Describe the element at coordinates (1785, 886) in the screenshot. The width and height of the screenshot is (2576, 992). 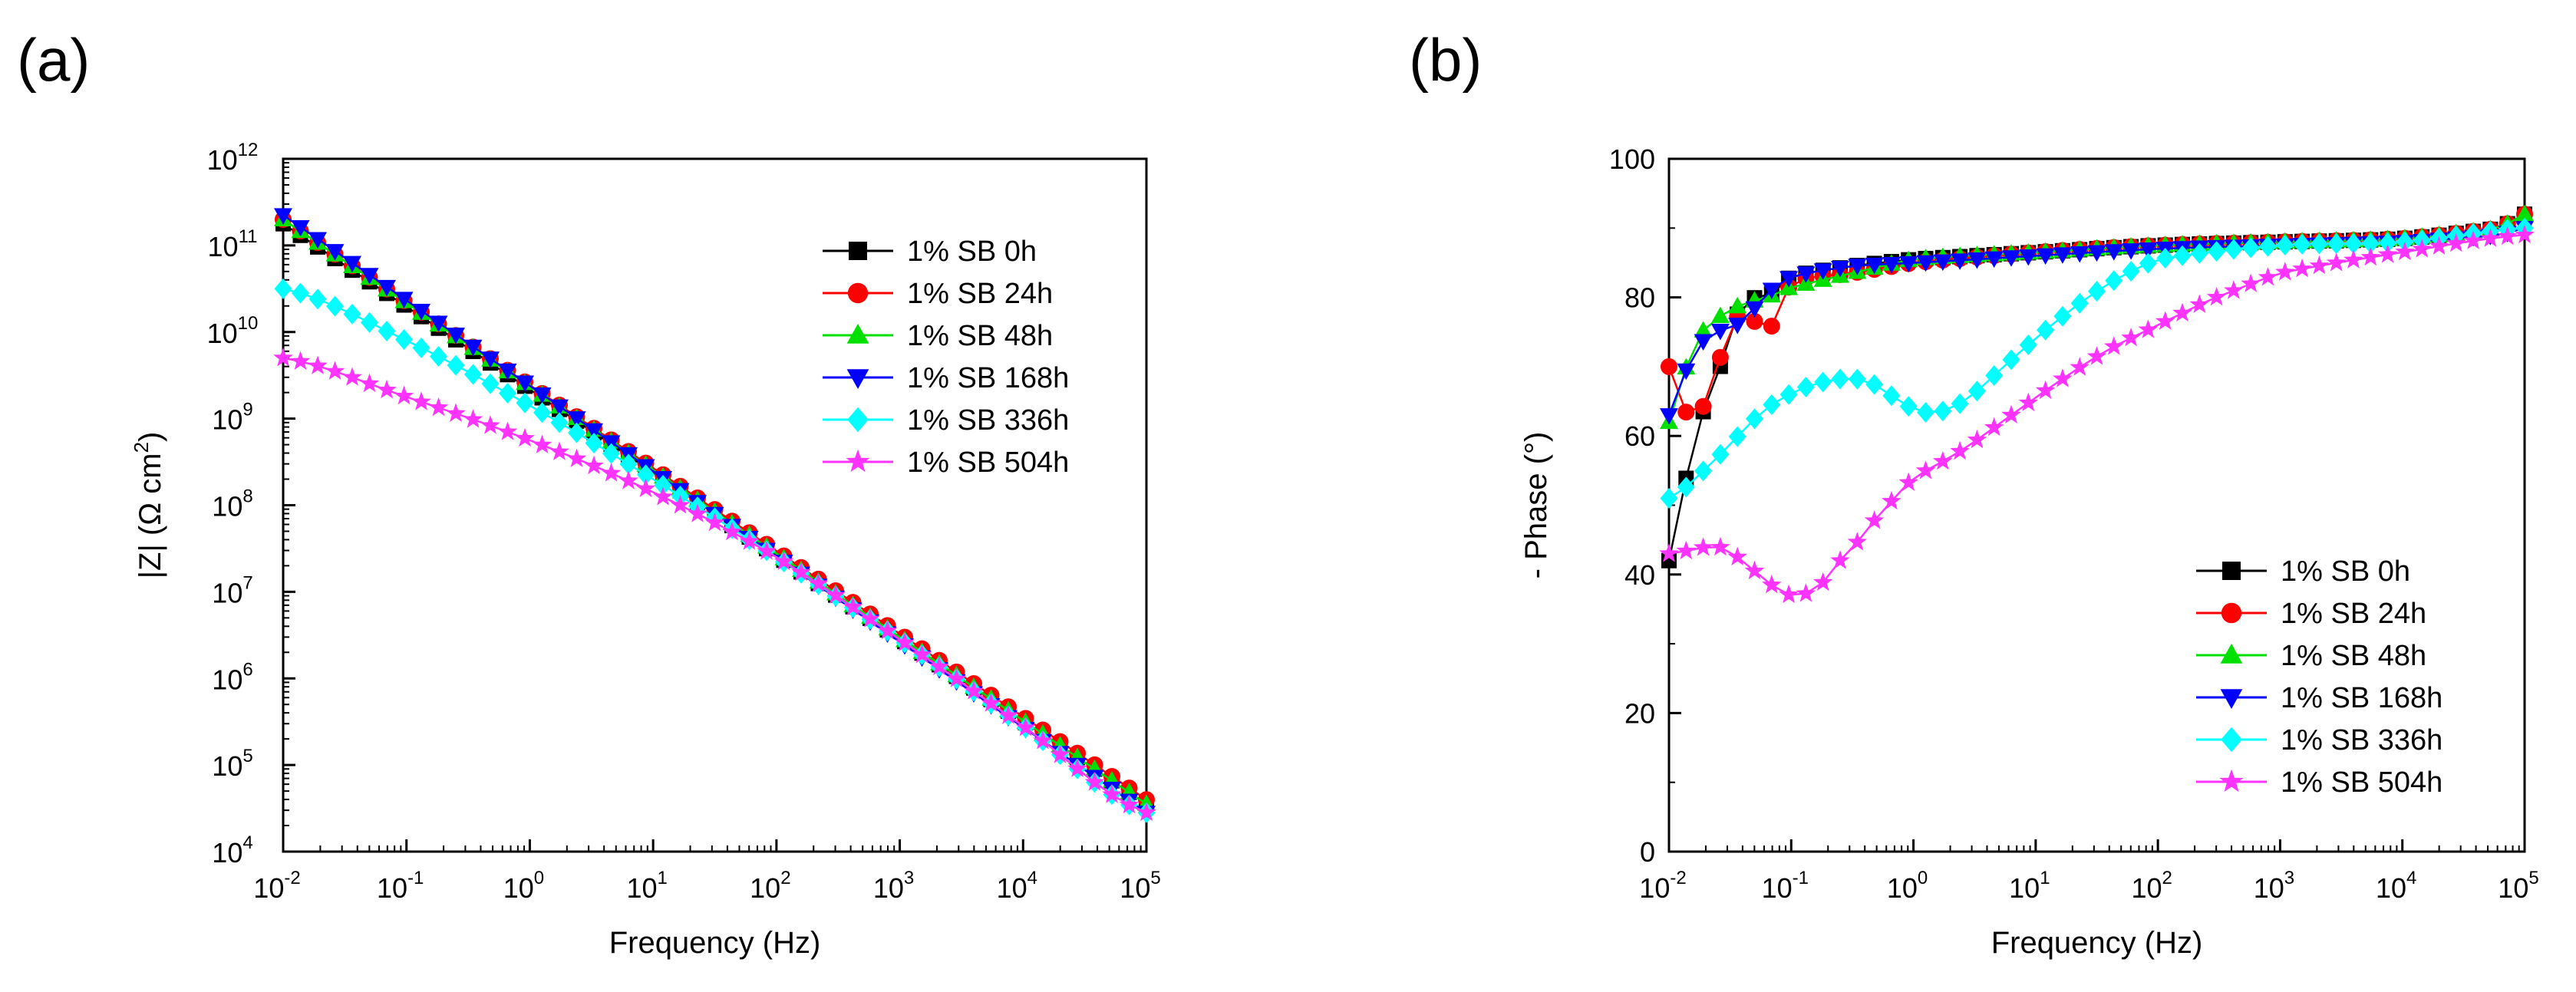
I see `x-tick-label: 10⁻¹` at that location.